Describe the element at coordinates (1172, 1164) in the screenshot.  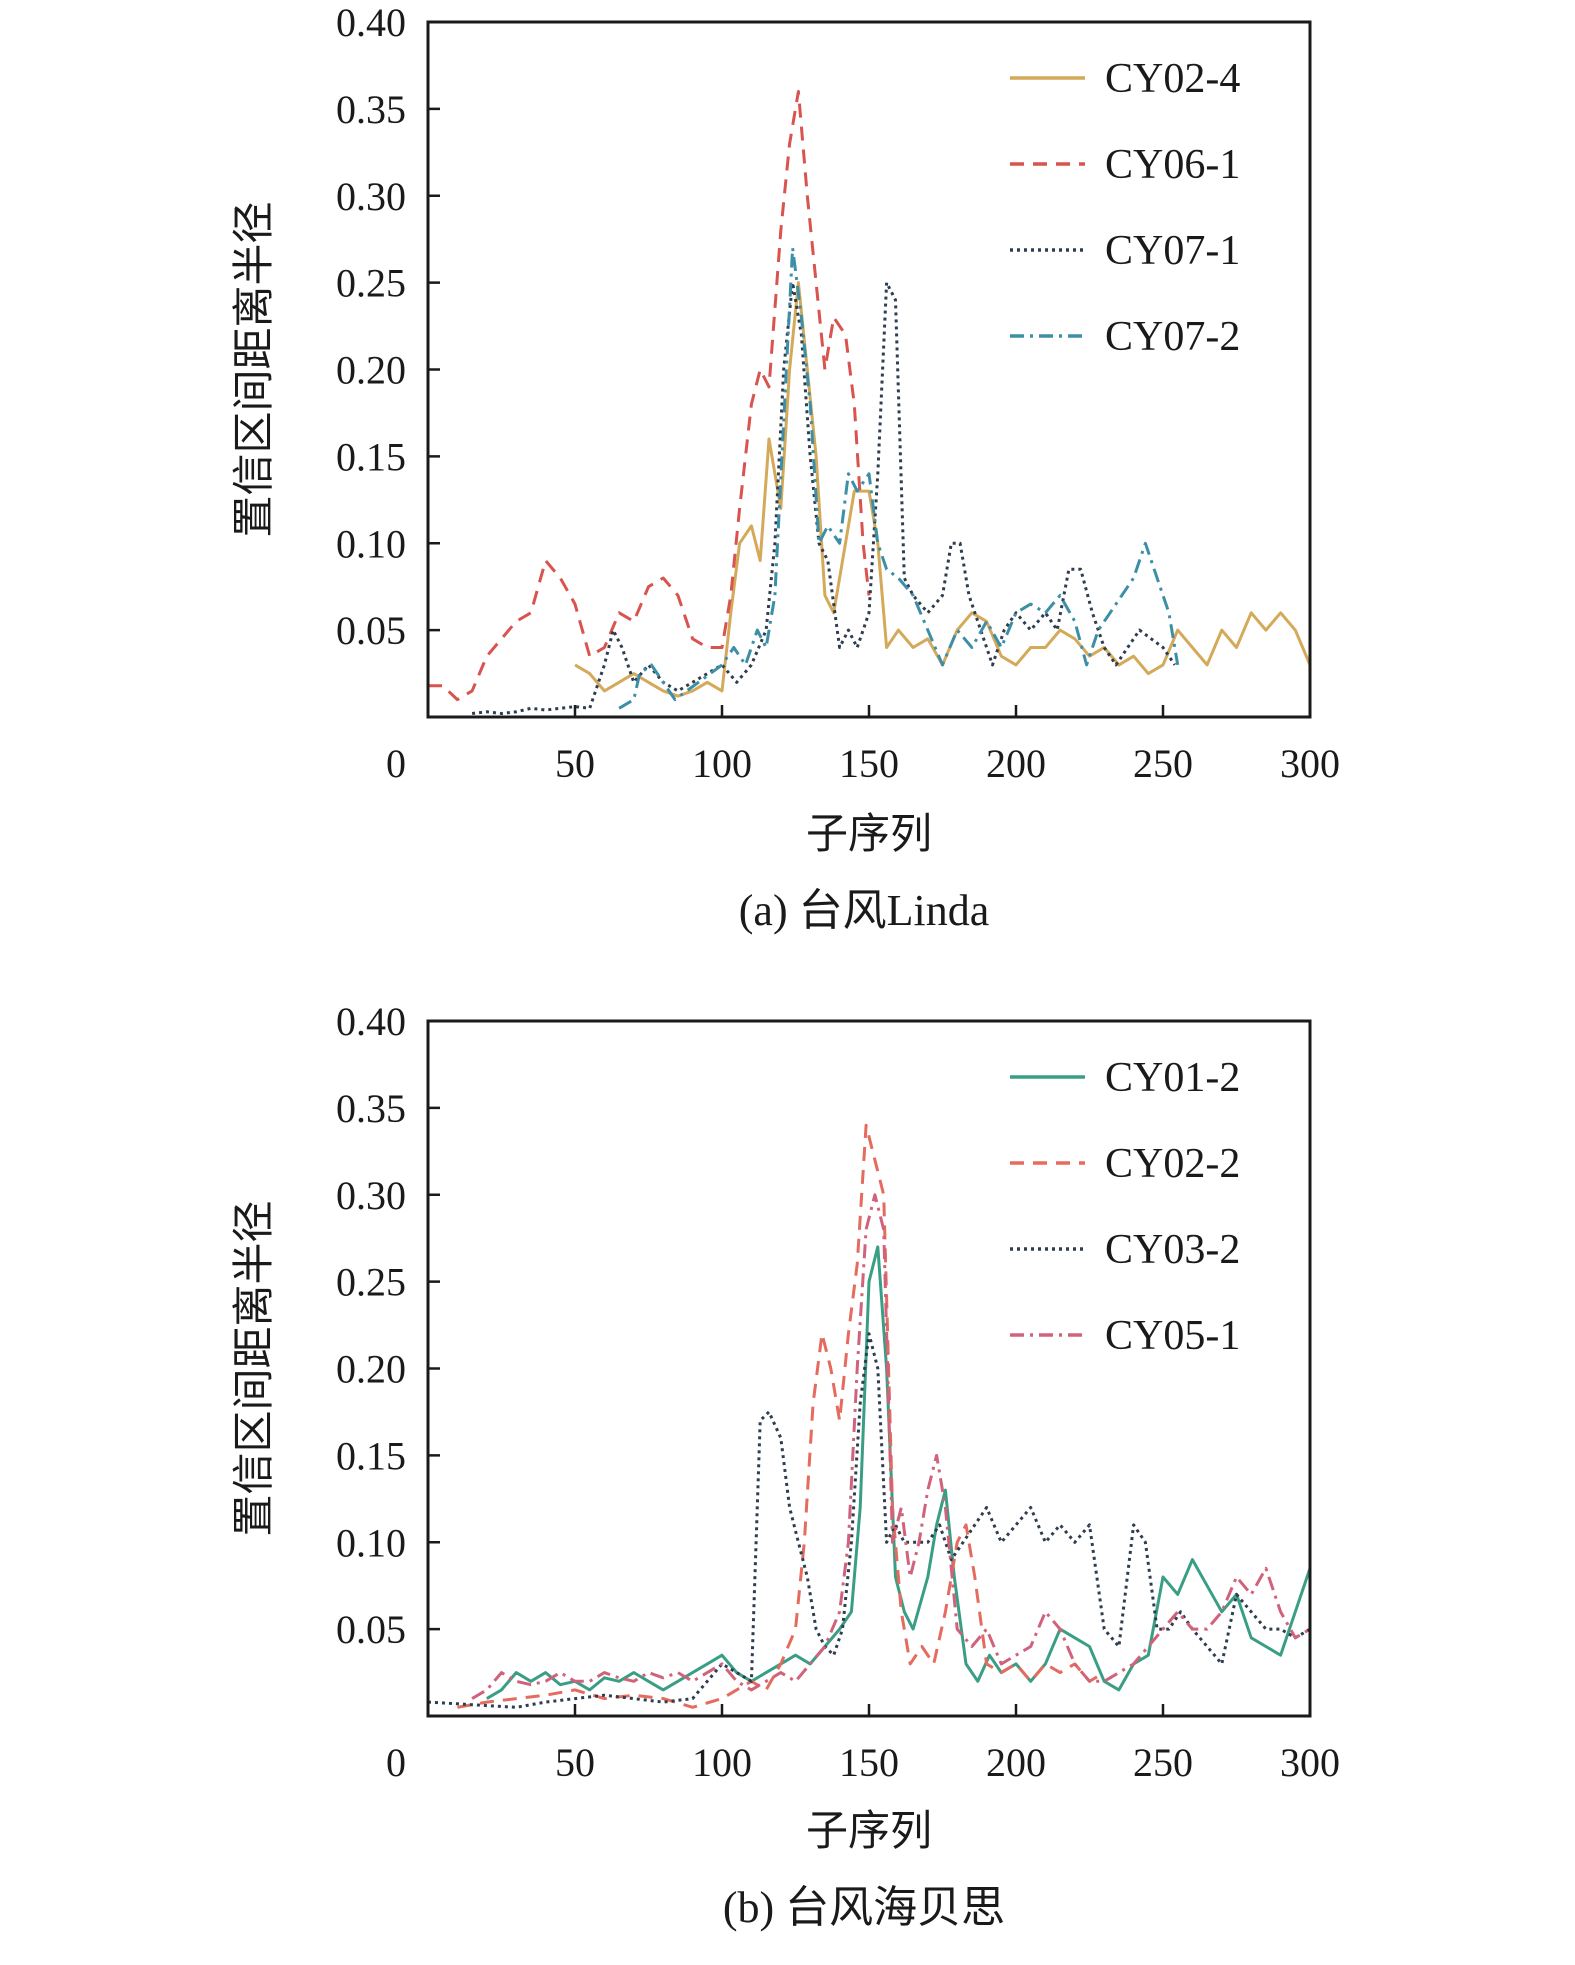
I see `legend-label-CY02-2: CY02-2` at that location.